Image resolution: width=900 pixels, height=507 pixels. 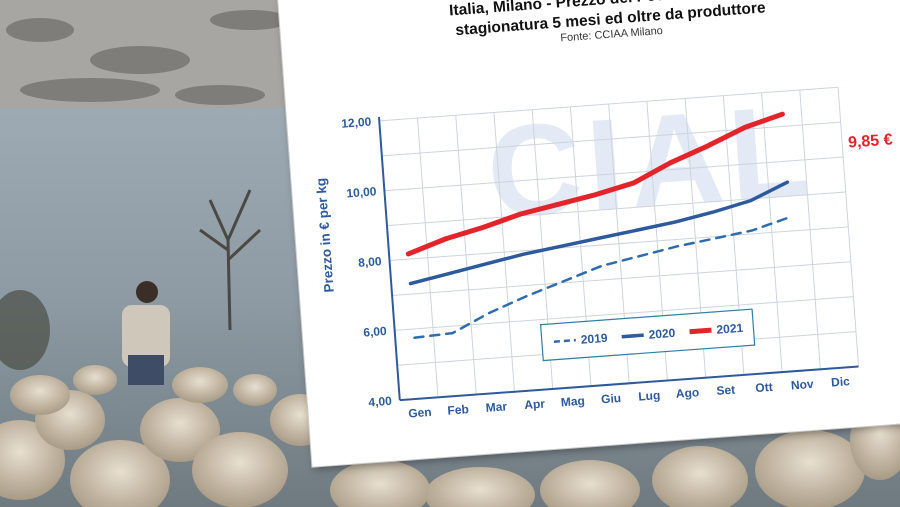 I want to click on x-axis-line, so click(x=629, y=383).